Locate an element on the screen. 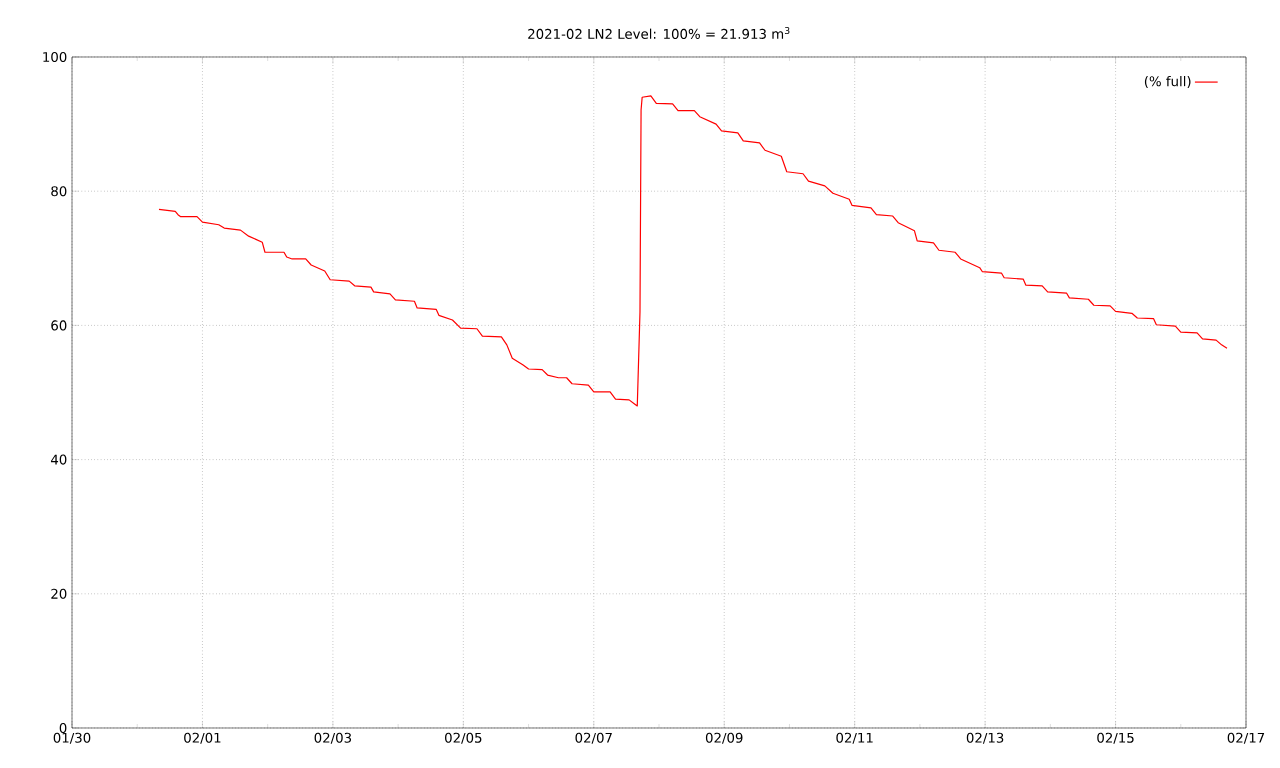 This screenshot has width=1280, height=768. y-tick-label: 80 is located at coordinates (59, 191).